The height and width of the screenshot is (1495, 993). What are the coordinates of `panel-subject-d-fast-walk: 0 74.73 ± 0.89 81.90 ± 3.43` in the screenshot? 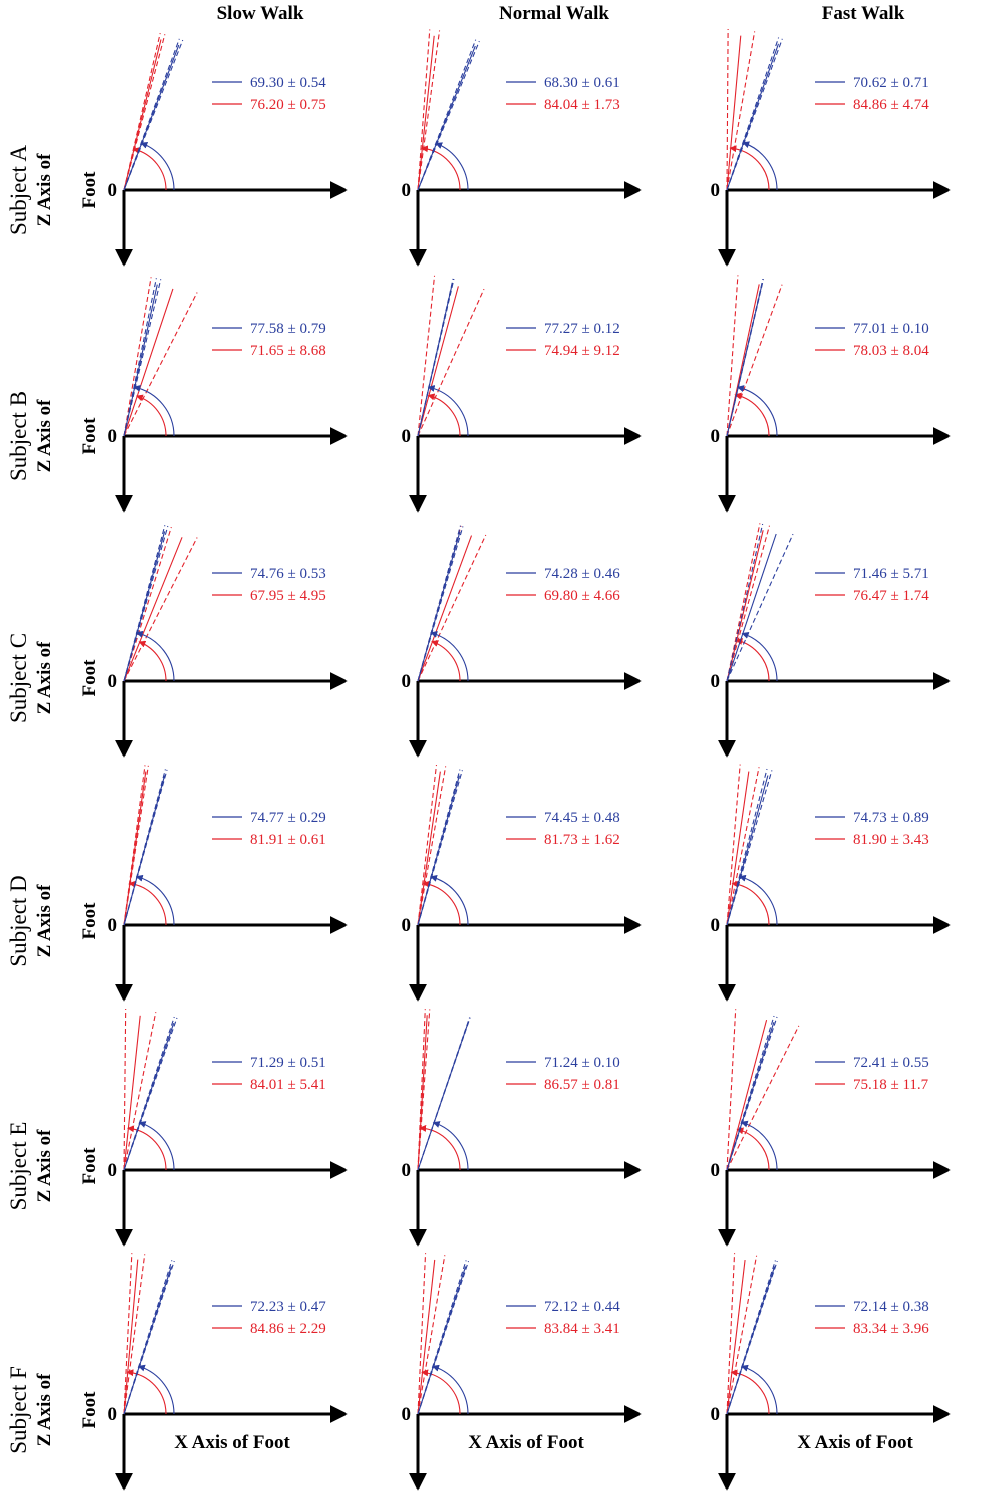 It's located at (831, 883).